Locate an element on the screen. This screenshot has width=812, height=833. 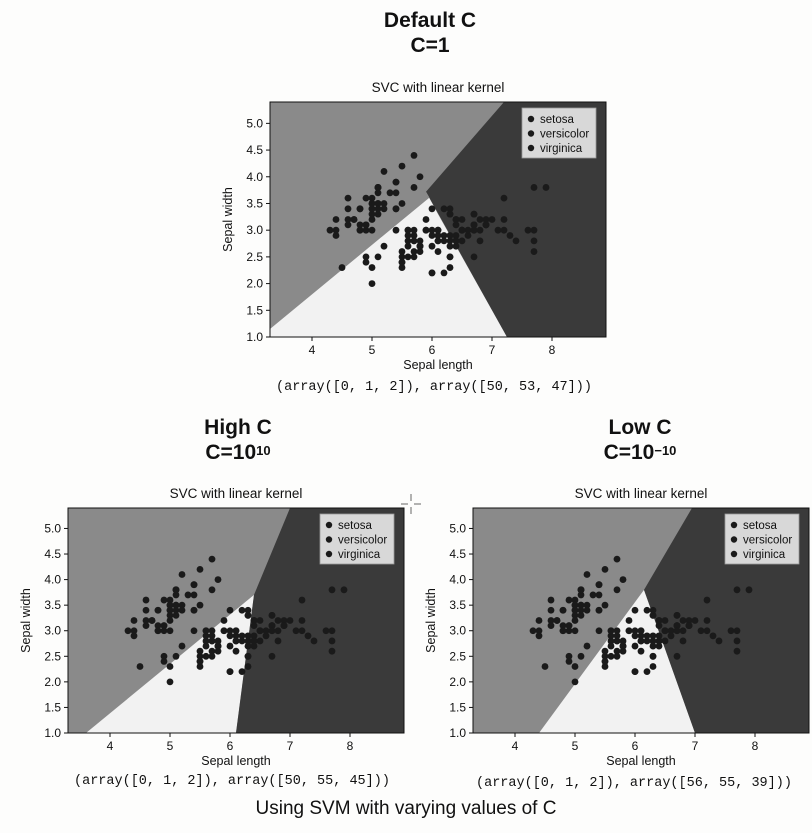
y-tick-label: 1.5 is located at coordinates (52, 707).